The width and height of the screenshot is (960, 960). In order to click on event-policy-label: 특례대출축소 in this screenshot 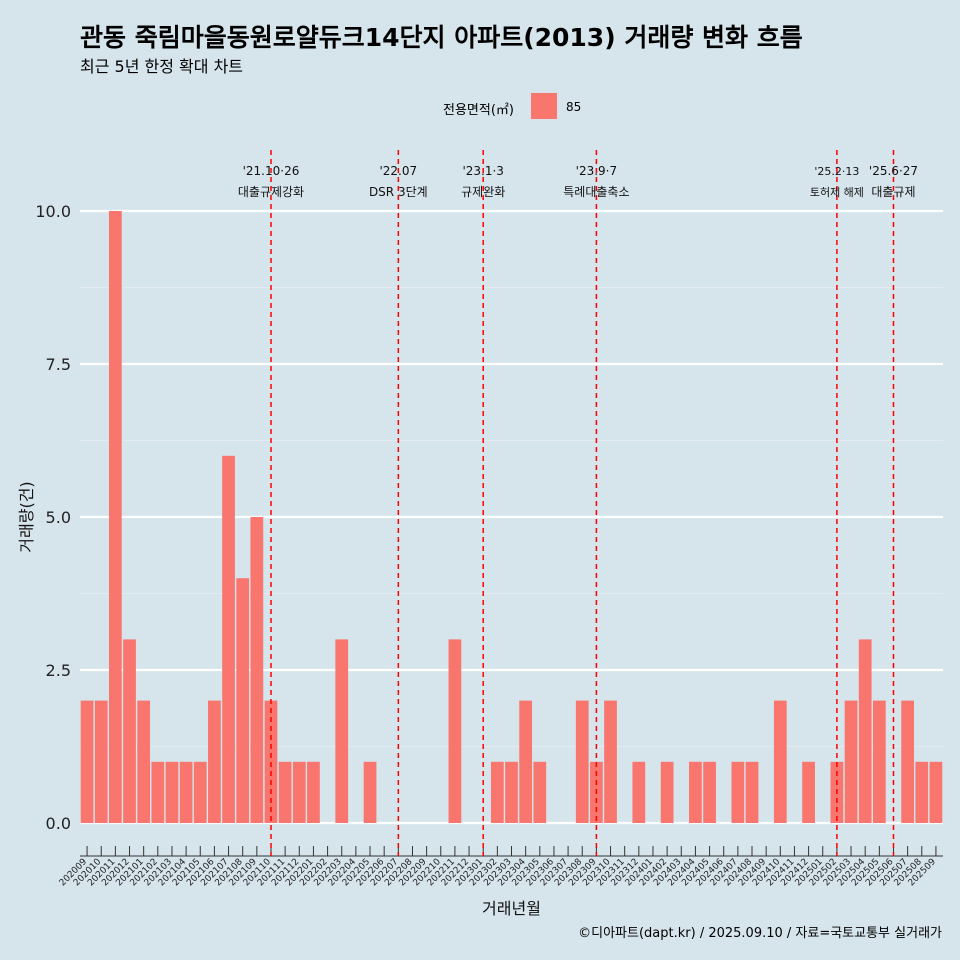, I will do `click(596, 192)`.